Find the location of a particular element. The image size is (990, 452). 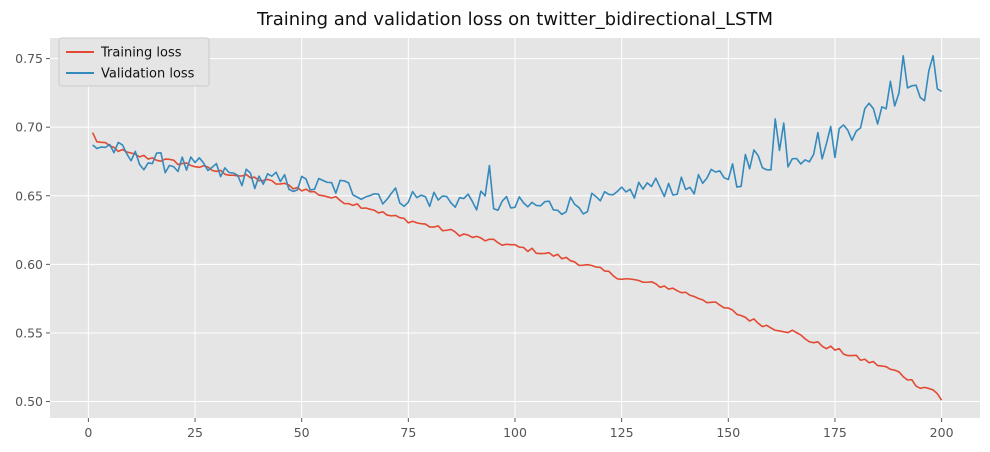

y-tick-label: 0.60 is located at coordinates (29, 264).